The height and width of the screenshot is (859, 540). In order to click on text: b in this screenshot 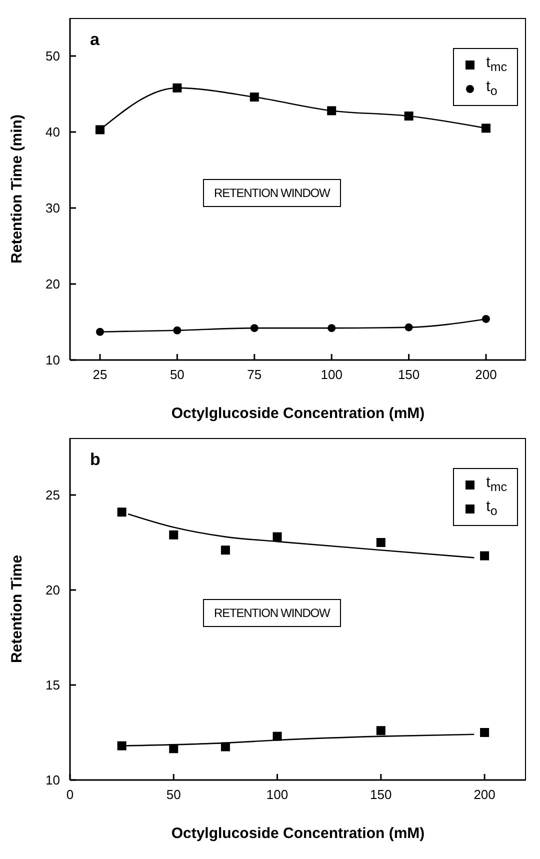, I will do `click(95, 460)`.